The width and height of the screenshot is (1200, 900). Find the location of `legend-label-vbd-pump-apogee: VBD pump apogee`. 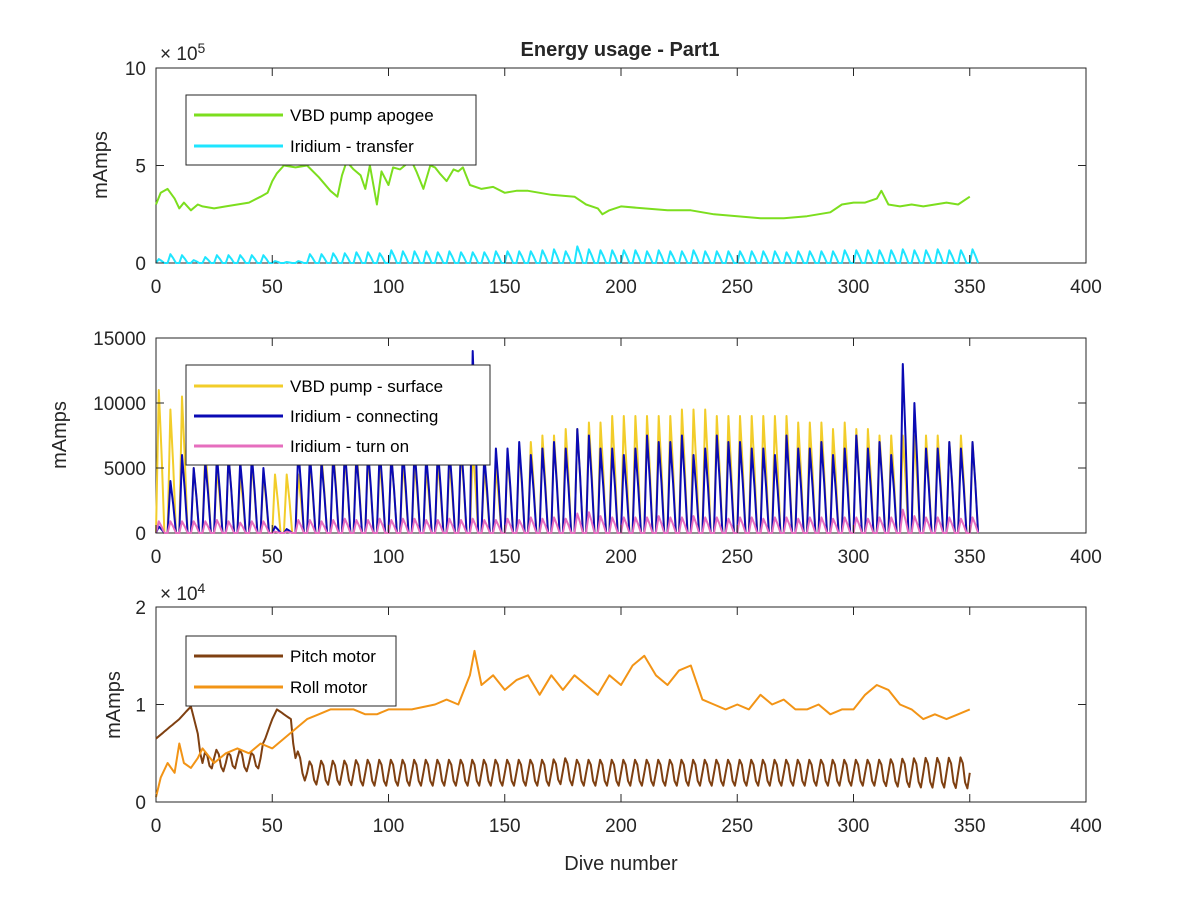

legend-label-vbd-pump-apogee: VBD pump apogee is located at coordinates (362, 115).